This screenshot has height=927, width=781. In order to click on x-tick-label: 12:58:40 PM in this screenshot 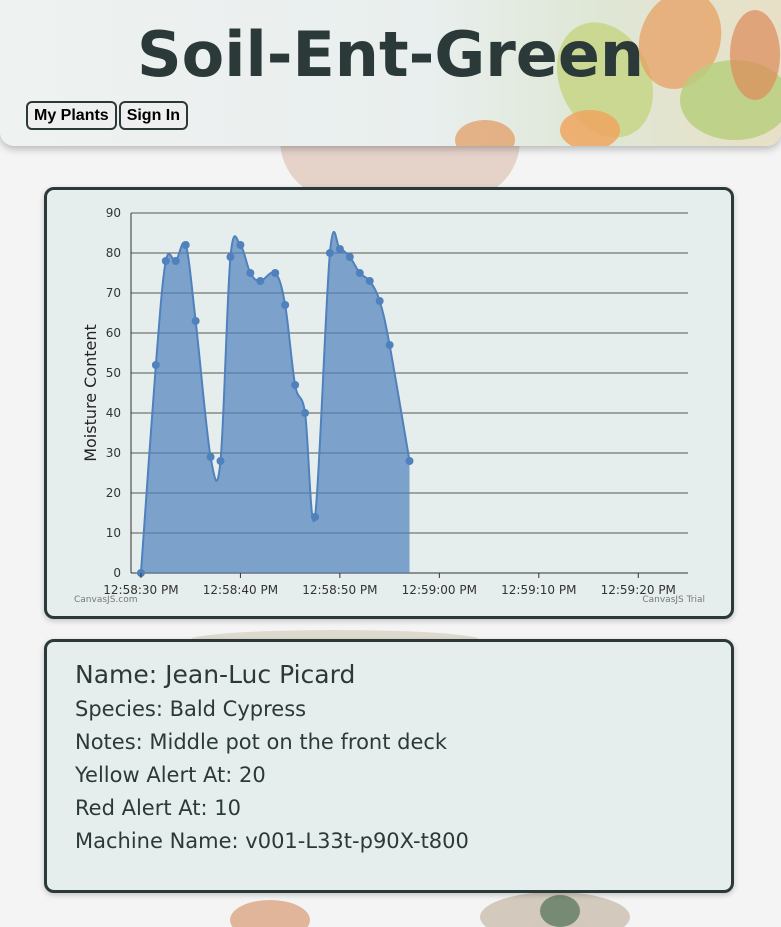, I will do `click(240, 590)`.